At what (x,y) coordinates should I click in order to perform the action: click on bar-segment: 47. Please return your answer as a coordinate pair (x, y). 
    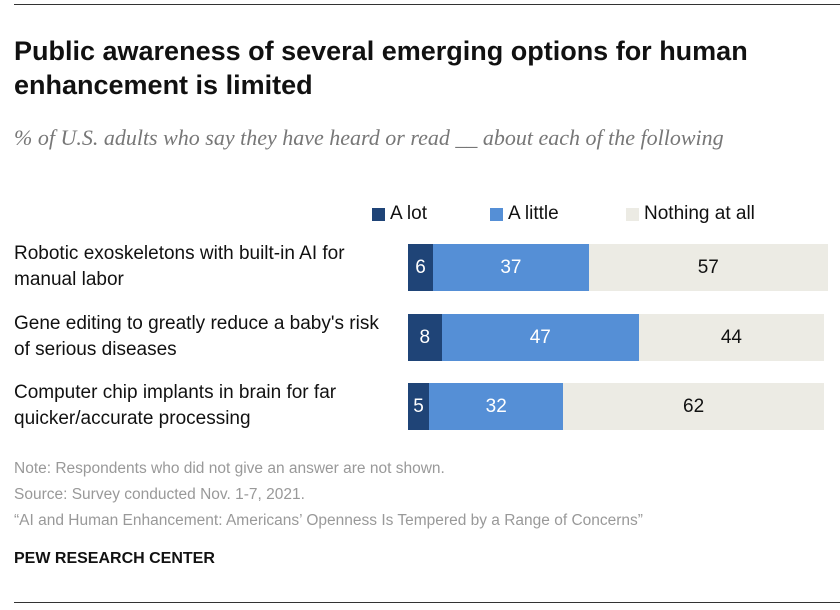
    Looking at the image, I should click on (540, 337).